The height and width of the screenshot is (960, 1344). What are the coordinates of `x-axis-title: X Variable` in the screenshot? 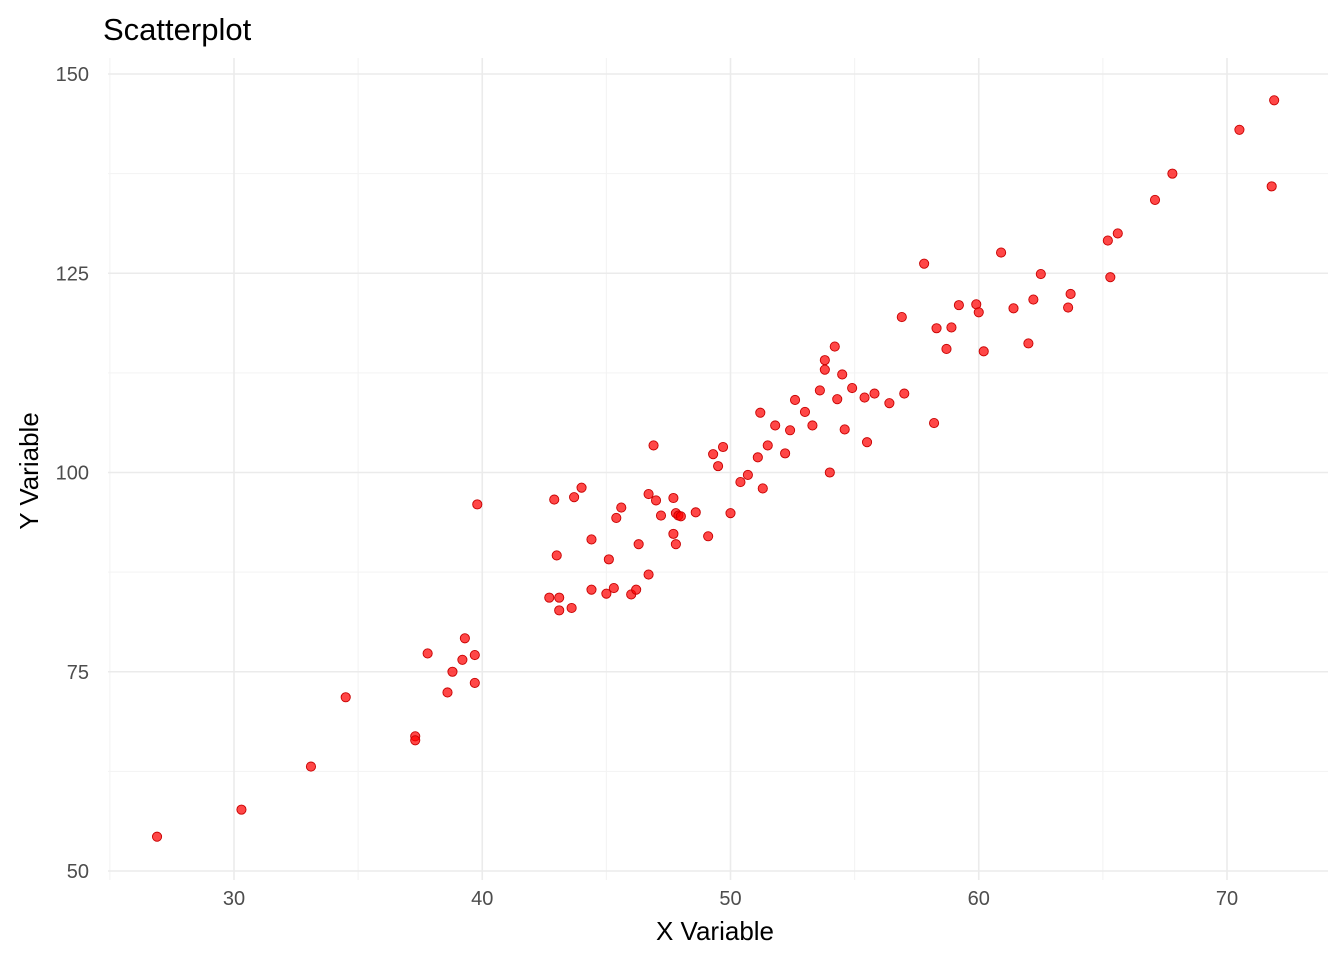 It's located at (715, 931).